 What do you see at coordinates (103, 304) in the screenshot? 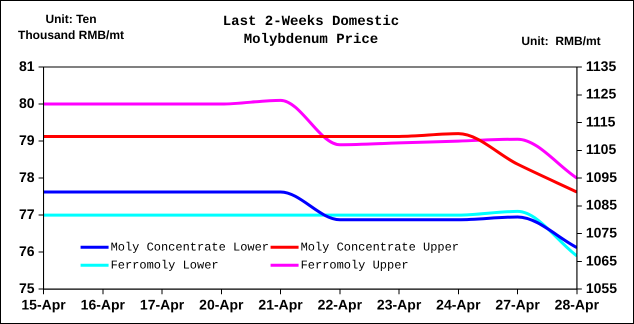
I see `x-tick-label: 16-Apr` at bounding box center [103, 304].